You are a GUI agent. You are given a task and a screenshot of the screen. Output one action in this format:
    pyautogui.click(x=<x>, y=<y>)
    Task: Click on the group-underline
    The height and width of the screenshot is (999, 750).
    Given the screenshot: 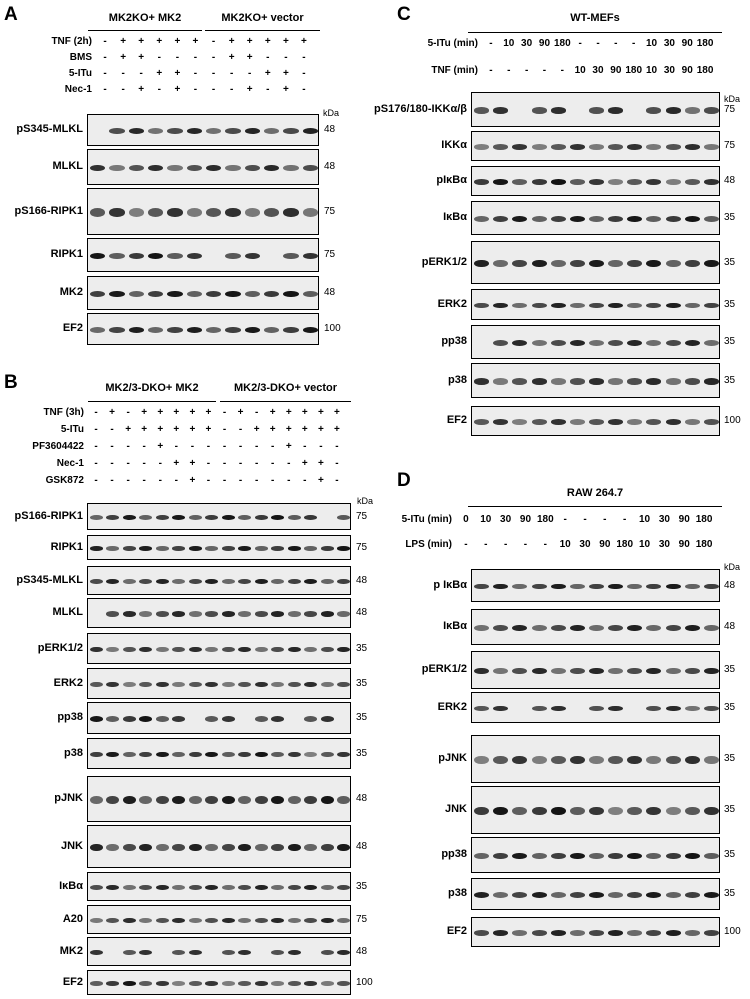 What is the action you would take?
    pyautogui.click(x=285, y=401)
    